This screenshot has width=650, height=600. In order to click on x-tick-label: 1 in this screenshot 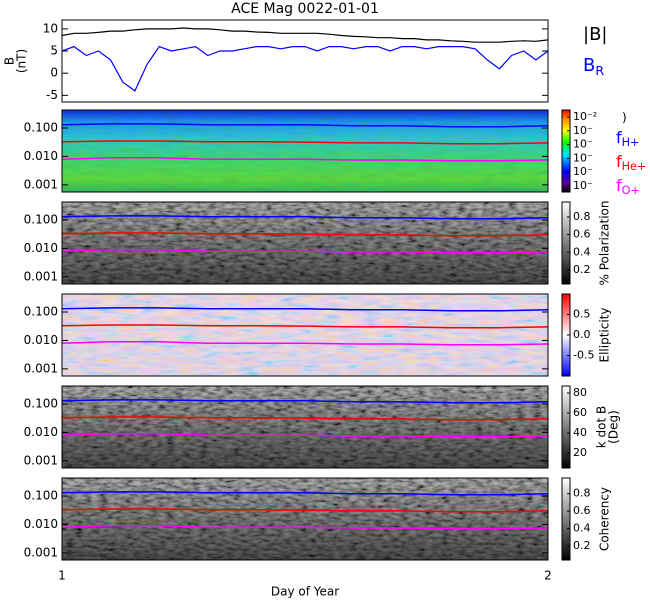, I will do `click(62, 576)`.